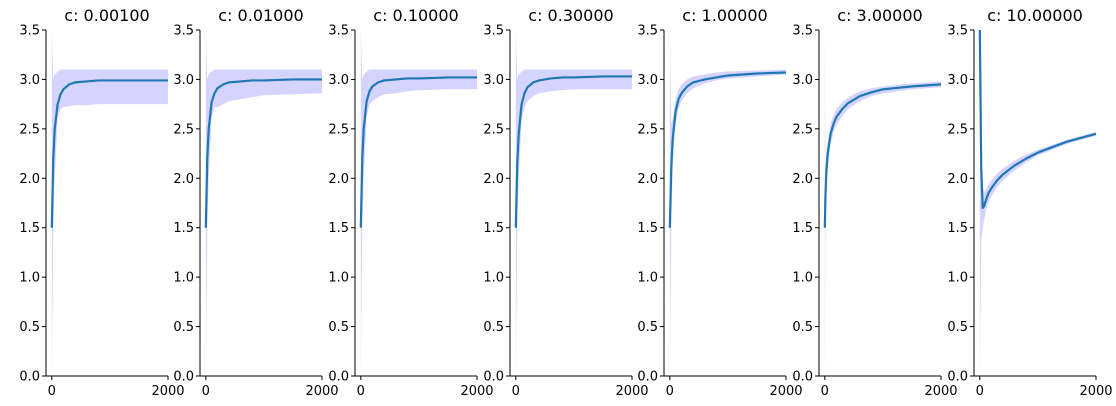 The height and width of the screenshot is (406, 1116). I want to click on subplot-5: 0.0 0.5 1.0 1.5 2.0 2.5 3.0 3.5 0 2000 c: 1.00000, so click(719, 202).